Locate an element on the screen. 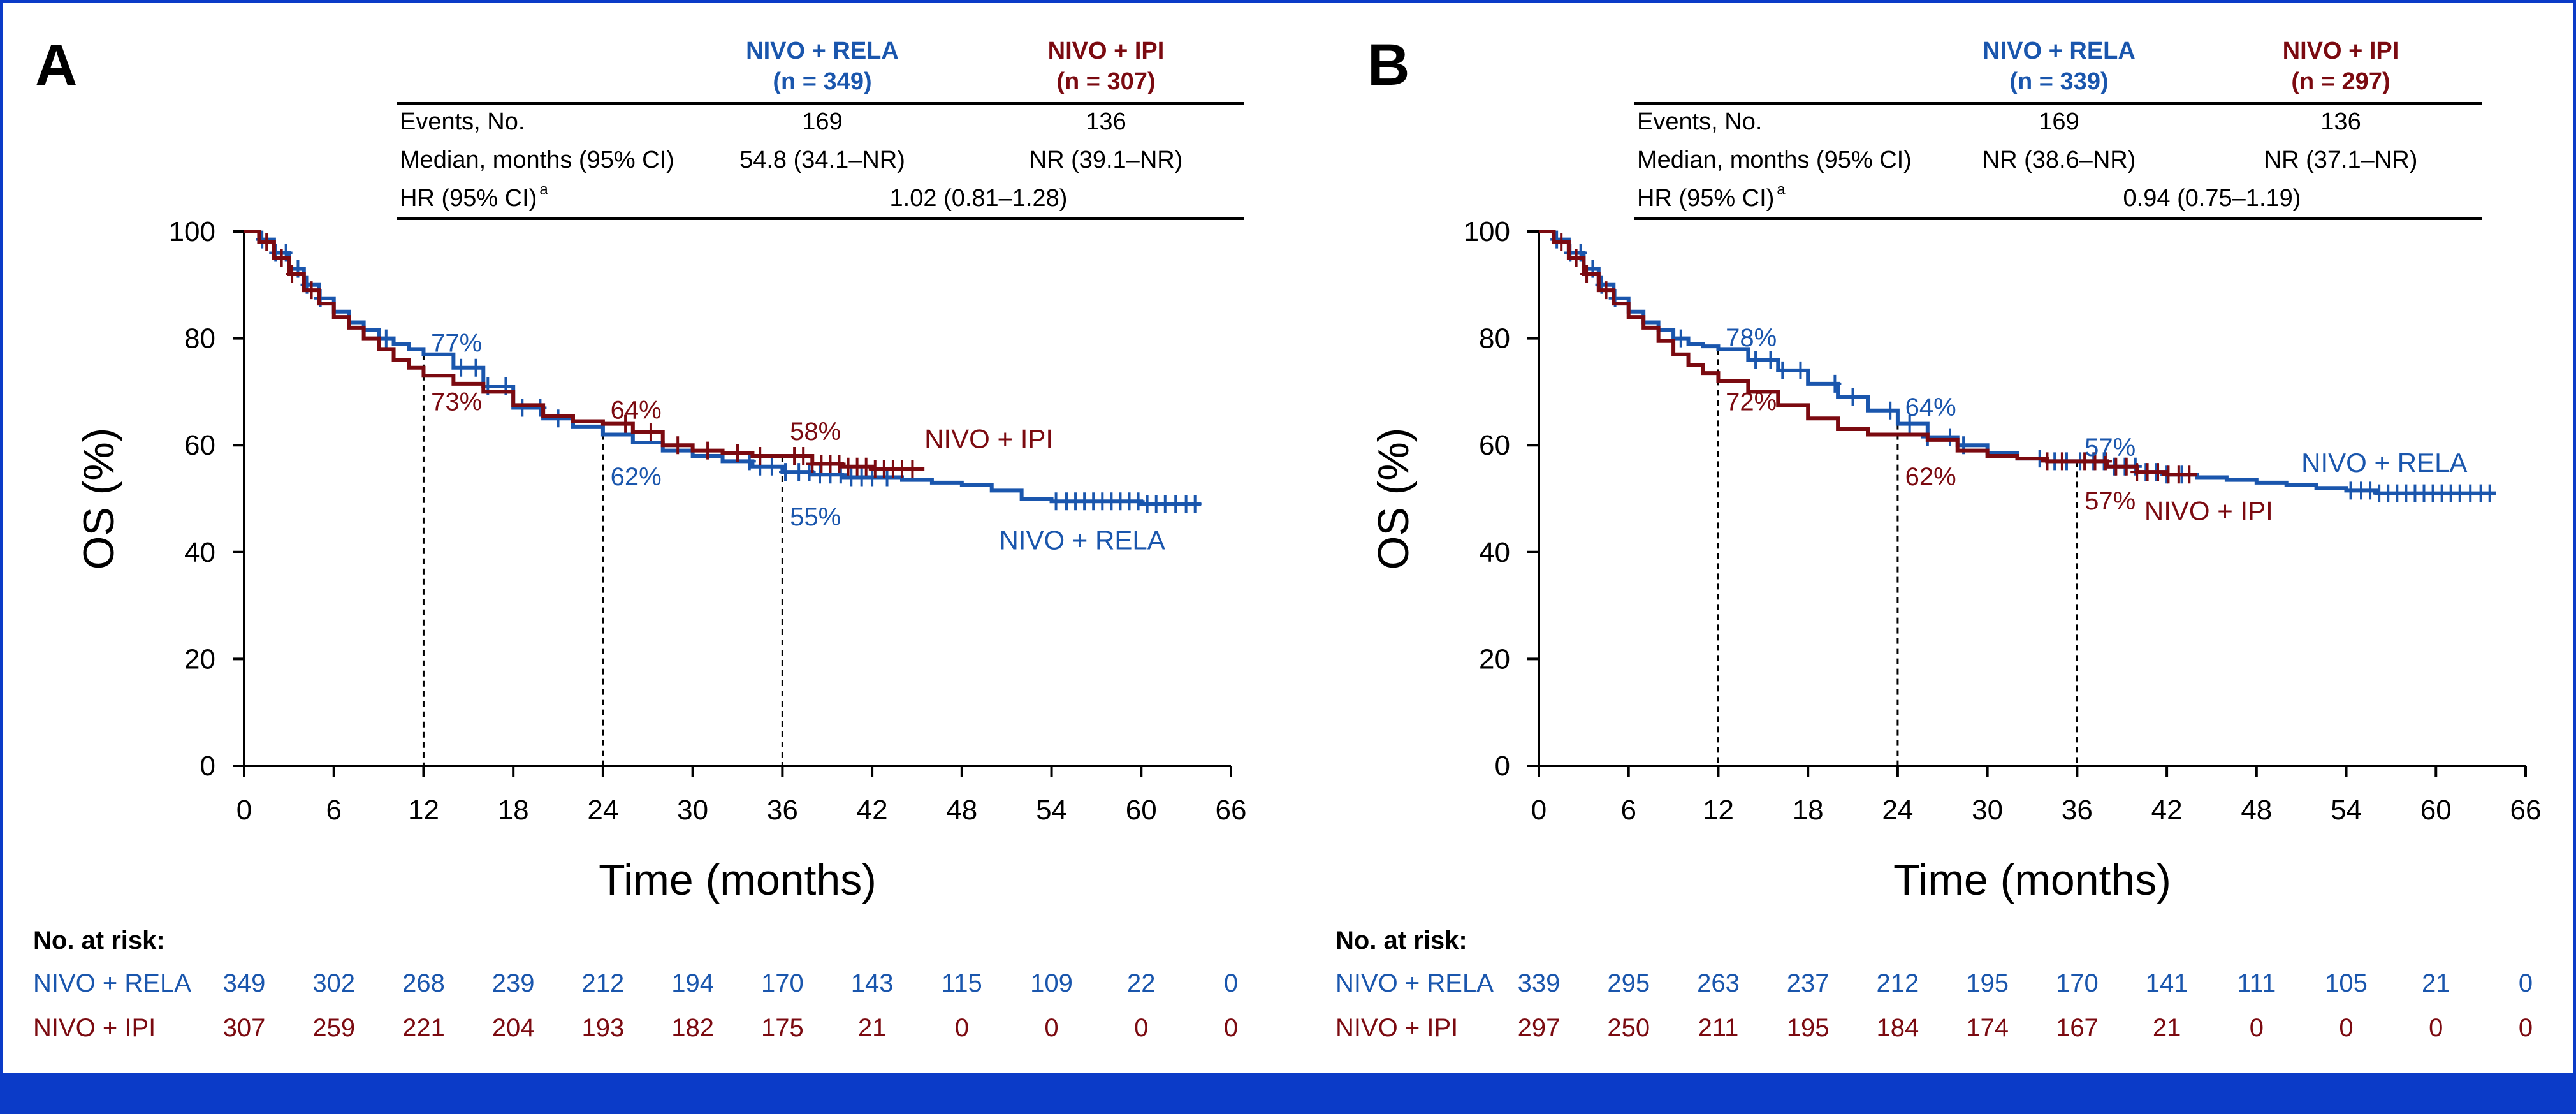 Image resolution: width=2576 pixels, height=1114 pixels. x-tick-label: 60 is located at coordinates (2436, 811).